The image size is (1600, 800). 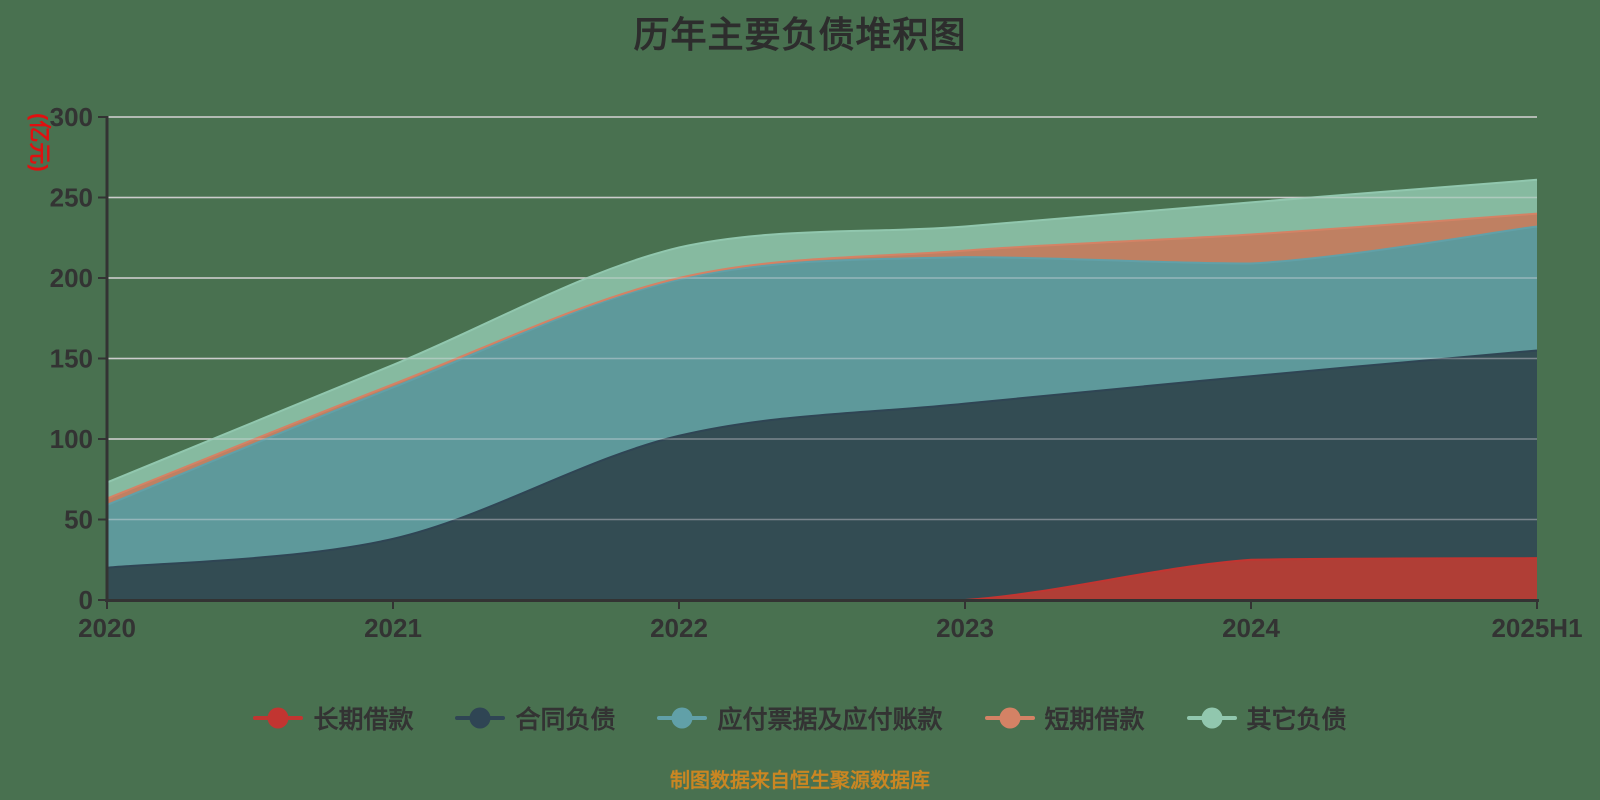 I want to click on x-tick-label: 2022, so click(x=679, y=628).